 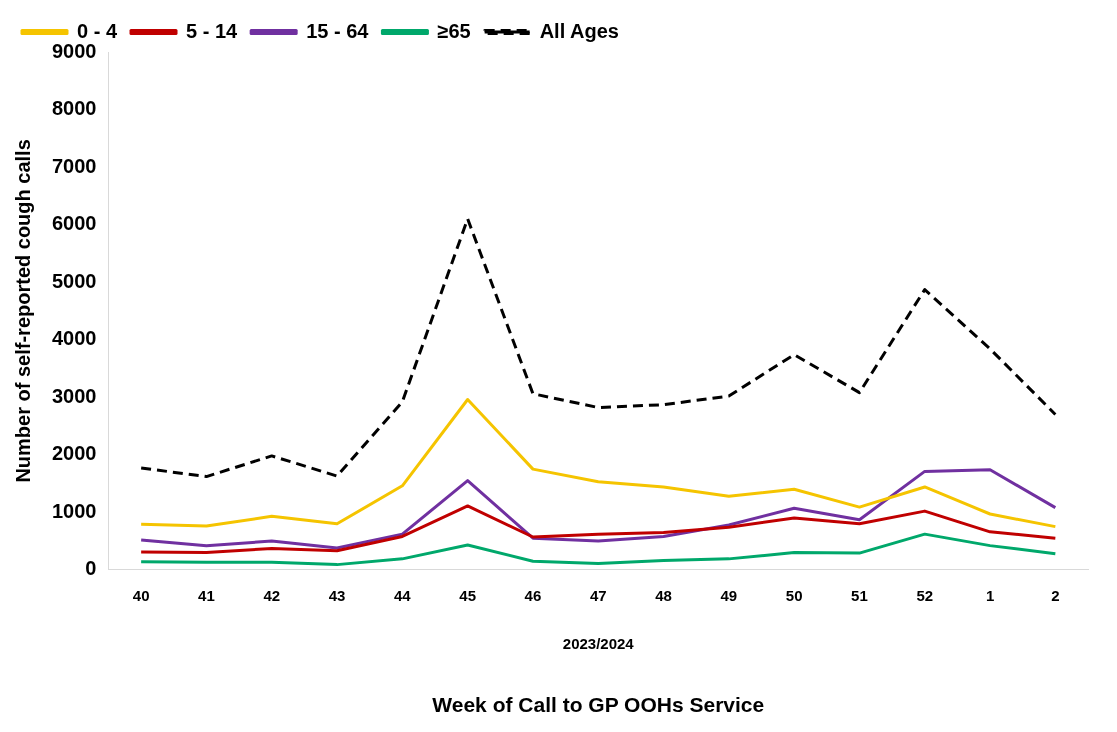 What do you see at coordinates (74, 108) in the screenshot?
I see `y-tick-label: 8000` at bounding box center [74, 108].